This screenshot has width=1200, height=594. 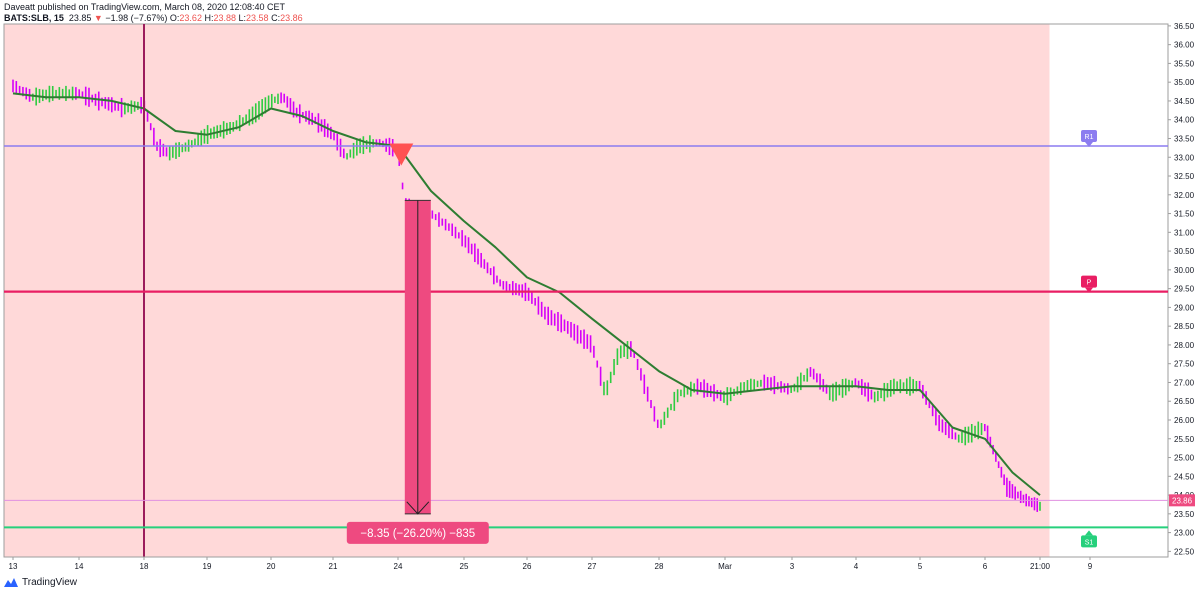 What do you see at coordinates (13, 566) in the screenshot?
I see `x-tick-label: 13` at bounding box center [13, 566].